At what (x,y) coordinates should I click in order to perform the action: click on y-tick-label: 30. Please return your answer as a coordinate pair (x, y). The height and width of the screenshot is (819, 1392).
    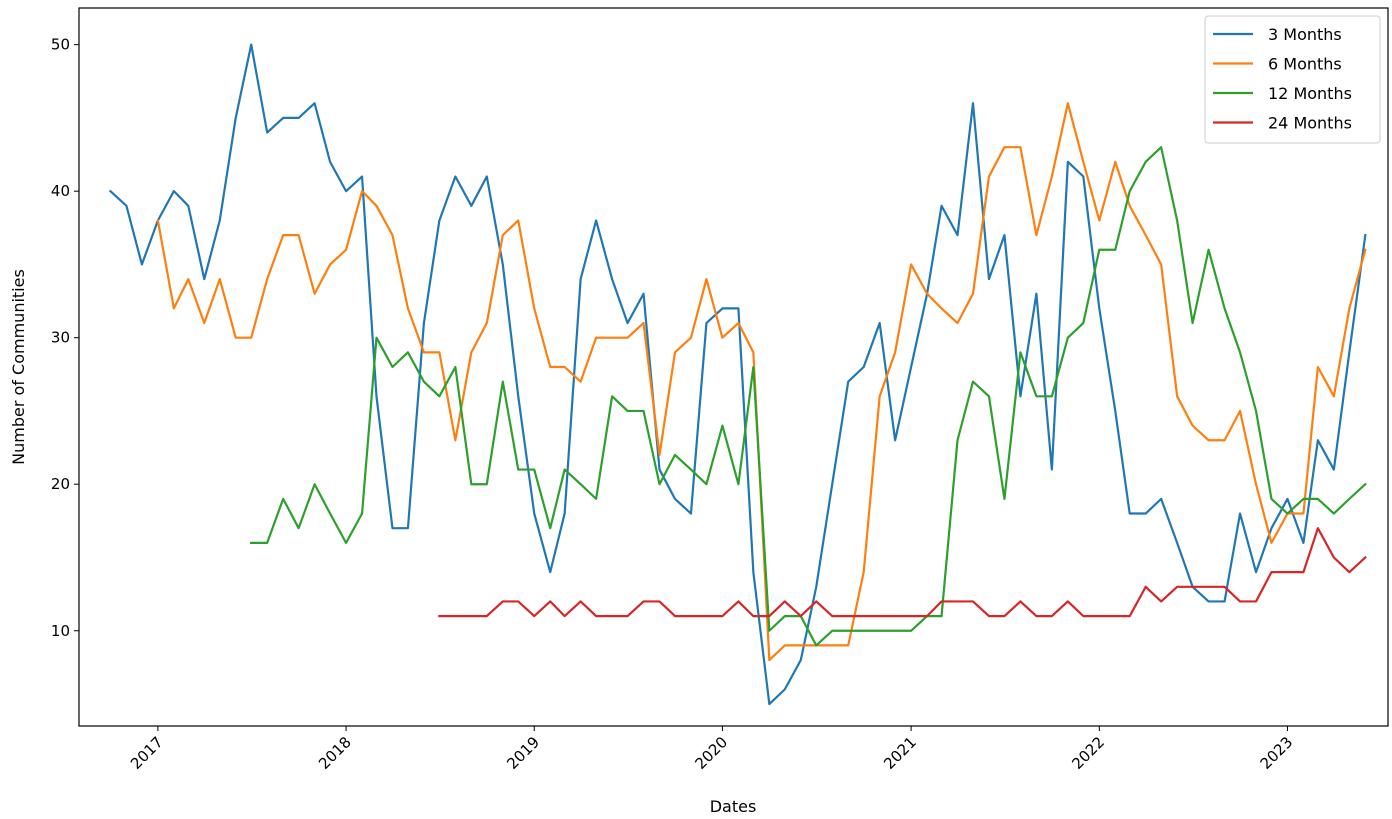
    Looking at the image, I should click on (60, 338).